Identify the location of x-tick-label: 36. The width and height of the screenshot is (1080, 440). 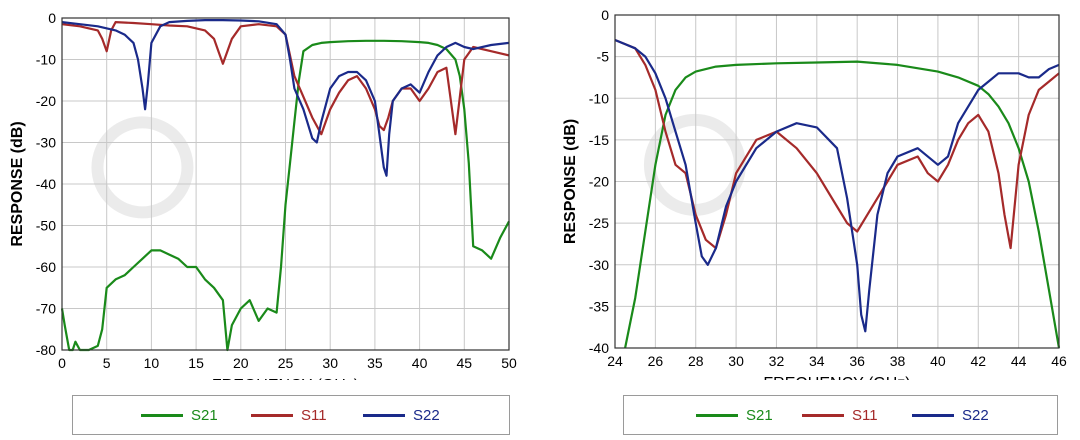
(857, 361).